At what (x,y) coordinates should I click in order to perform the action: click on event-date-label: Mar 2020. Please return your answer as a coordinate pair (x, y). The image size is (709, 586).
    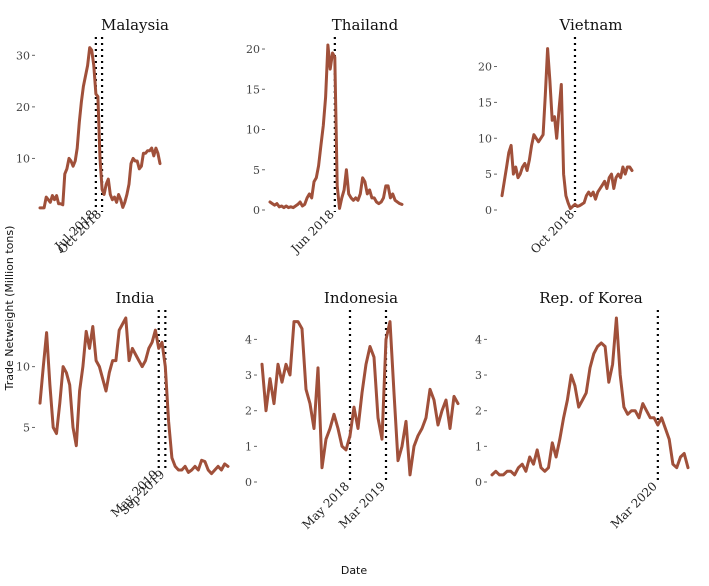
    Looking at the image, I should click on (634, 505).